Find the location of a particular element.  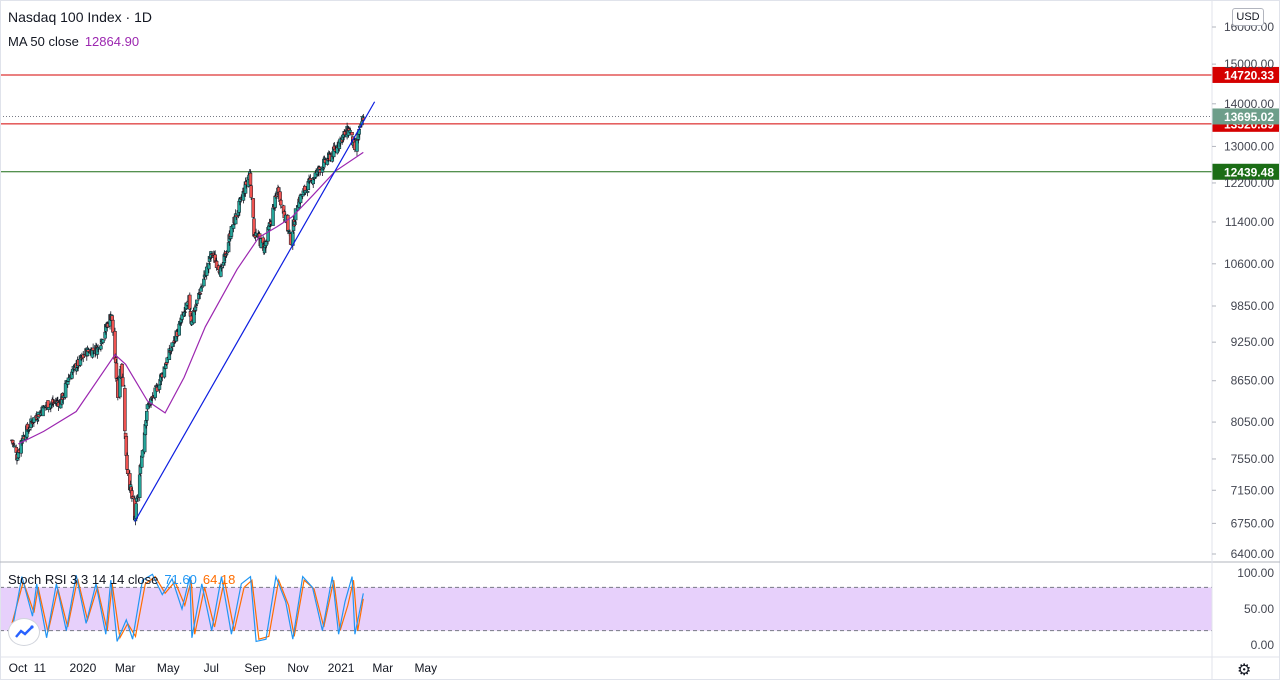

ma-legend: MA 50 close 12864.90 is located at coordinates (73, 41).